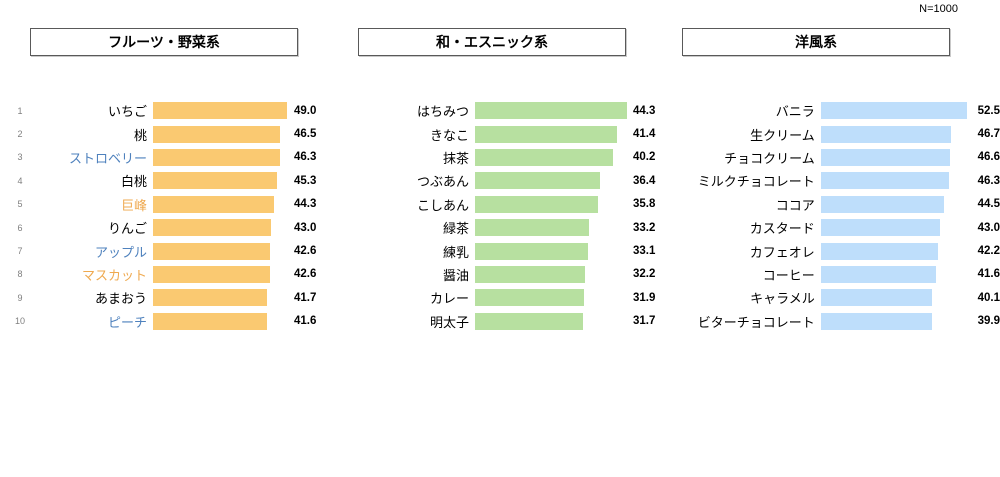 This screenshot has height=477, width=1000. Describe the element at coordinates (455, 252) in the screenshot. I see `category-label: 練乳` at that location.